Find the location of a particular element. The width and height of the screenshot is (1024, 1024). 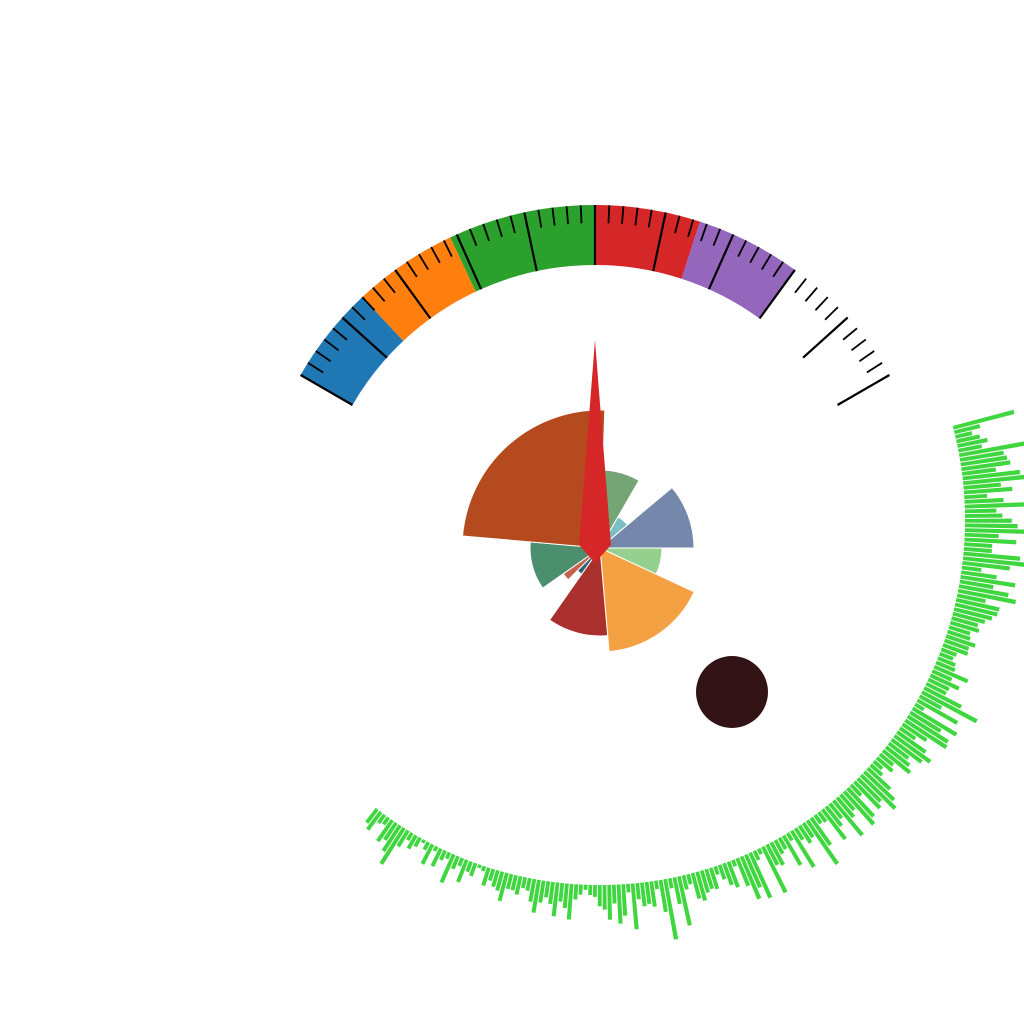

gauge-color-bands is located at coordinates (547, 305).